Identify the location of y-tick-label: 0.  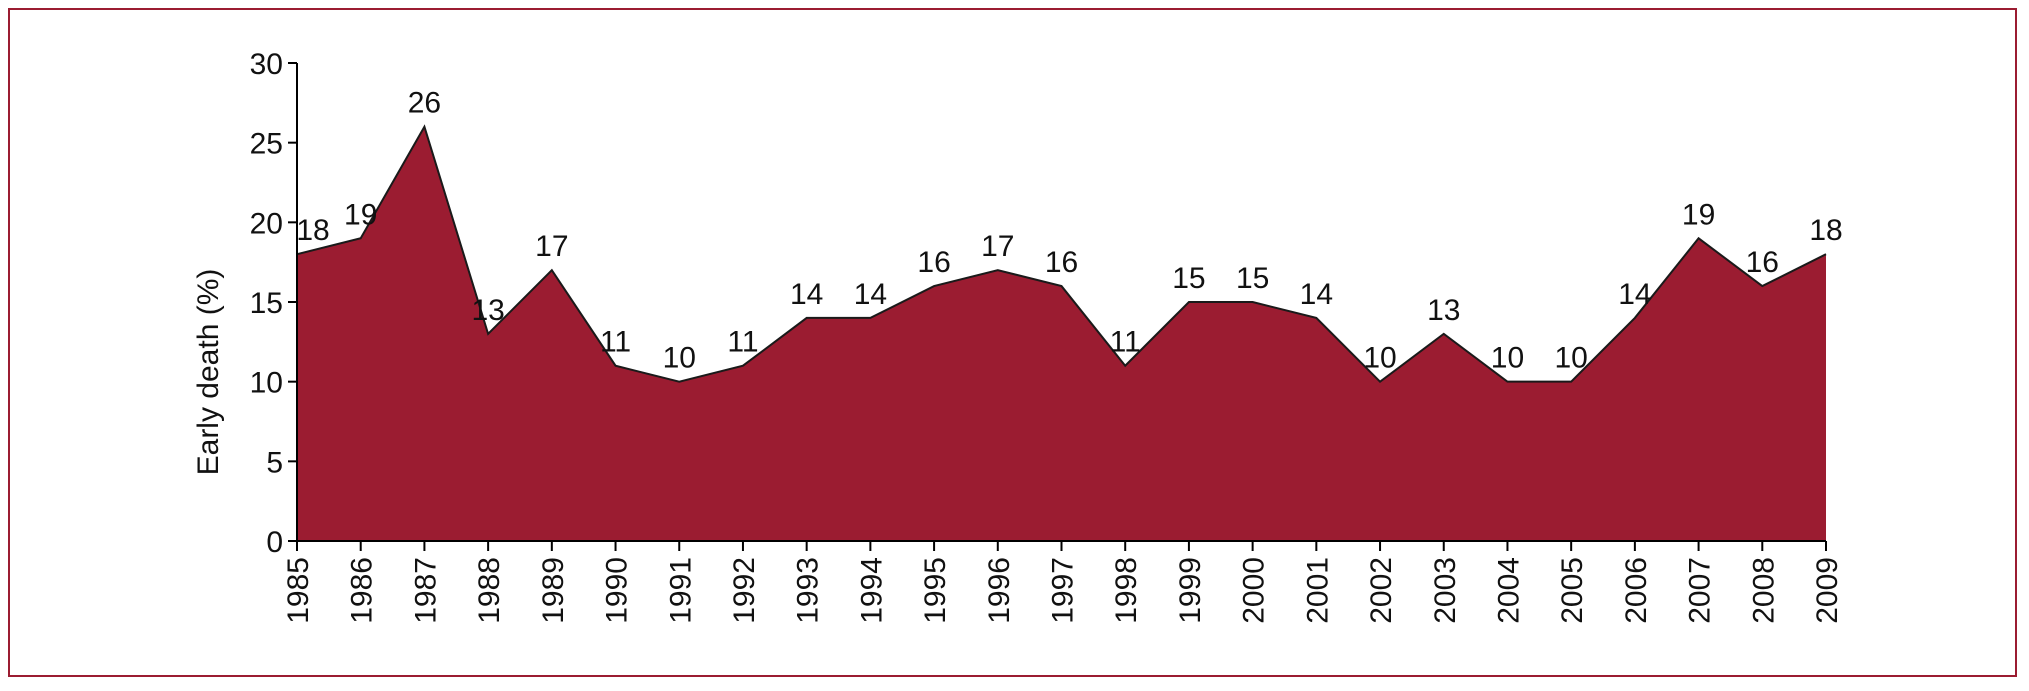
(274, 542).